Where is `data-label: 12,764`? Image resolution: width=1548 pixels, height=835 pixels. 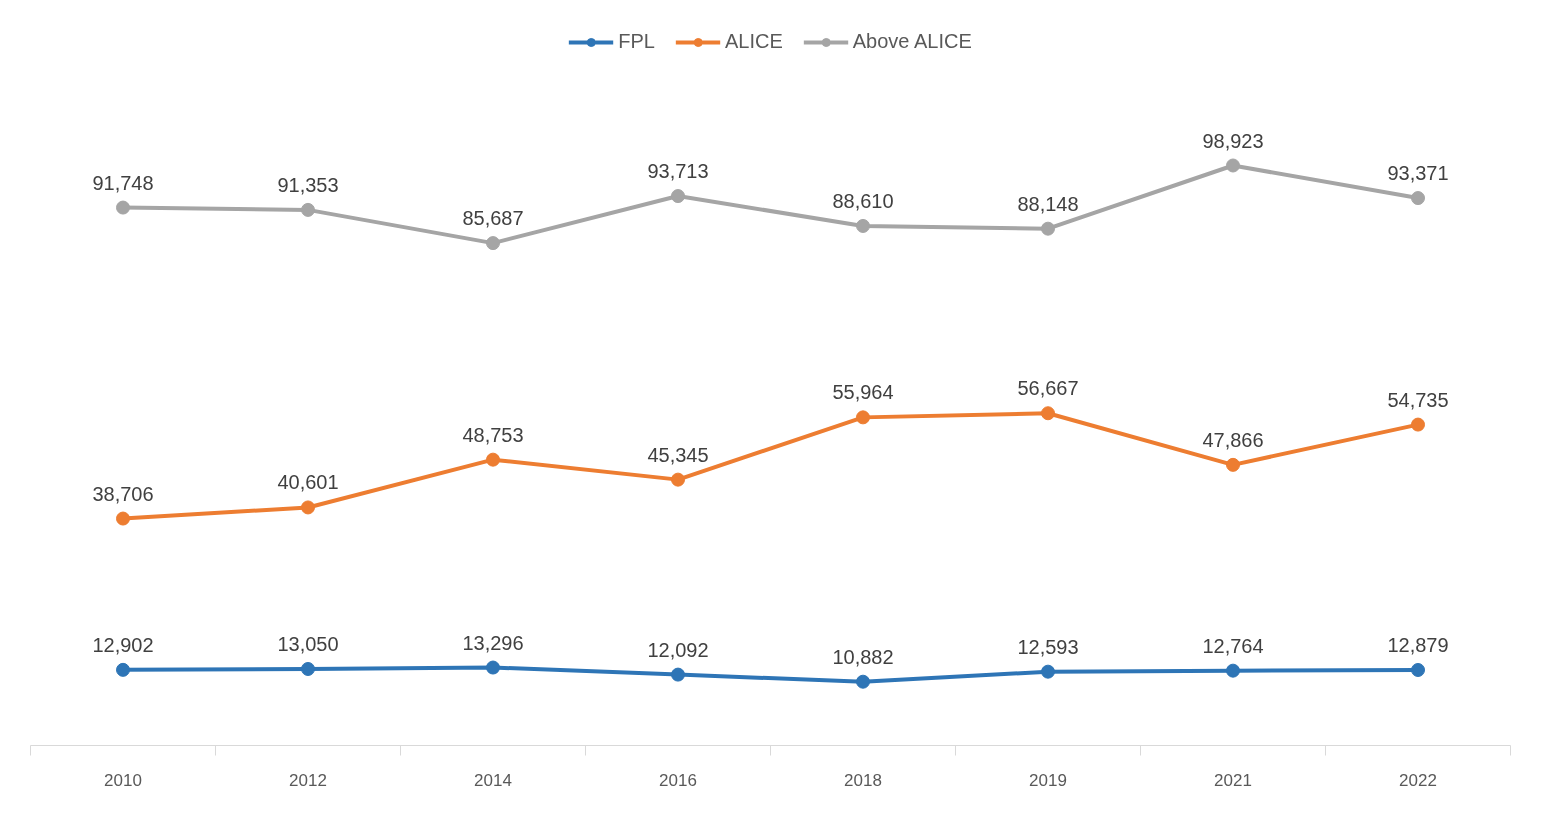 data-label: 12,764 is located at coordinates (1233, 645).